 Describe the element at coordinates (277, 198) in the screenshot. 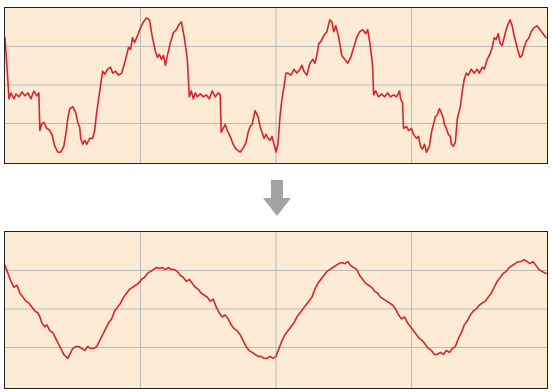

I see `arrow-down-icon` at that location.